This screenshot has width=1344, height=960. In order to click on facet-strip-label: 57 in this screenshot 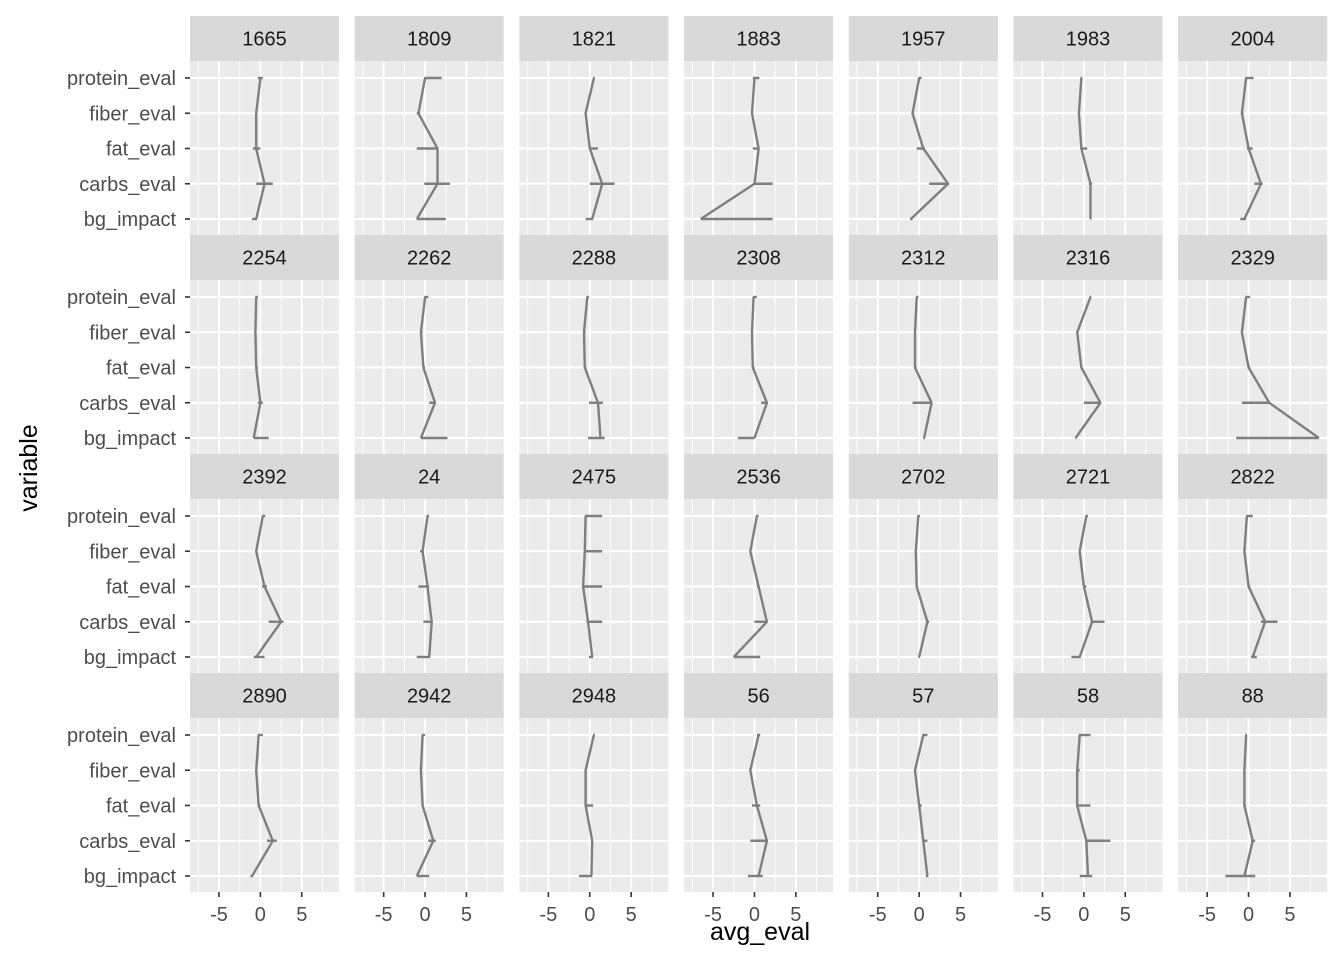, I will do `click(923, 697)`.